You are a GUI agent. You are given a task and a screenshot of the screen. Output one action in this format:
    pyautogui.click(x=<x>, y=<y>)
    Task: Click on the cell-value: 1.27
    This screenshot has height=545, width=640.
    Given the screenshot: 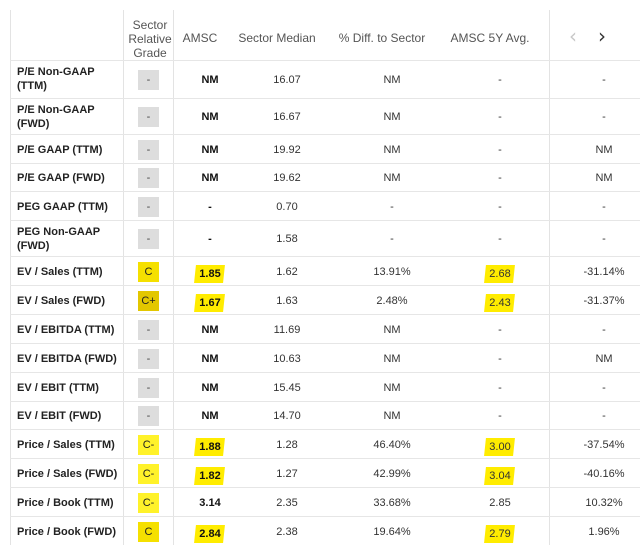 What is the action you would take?
    pyautogui.click(x=287, y=473)
    